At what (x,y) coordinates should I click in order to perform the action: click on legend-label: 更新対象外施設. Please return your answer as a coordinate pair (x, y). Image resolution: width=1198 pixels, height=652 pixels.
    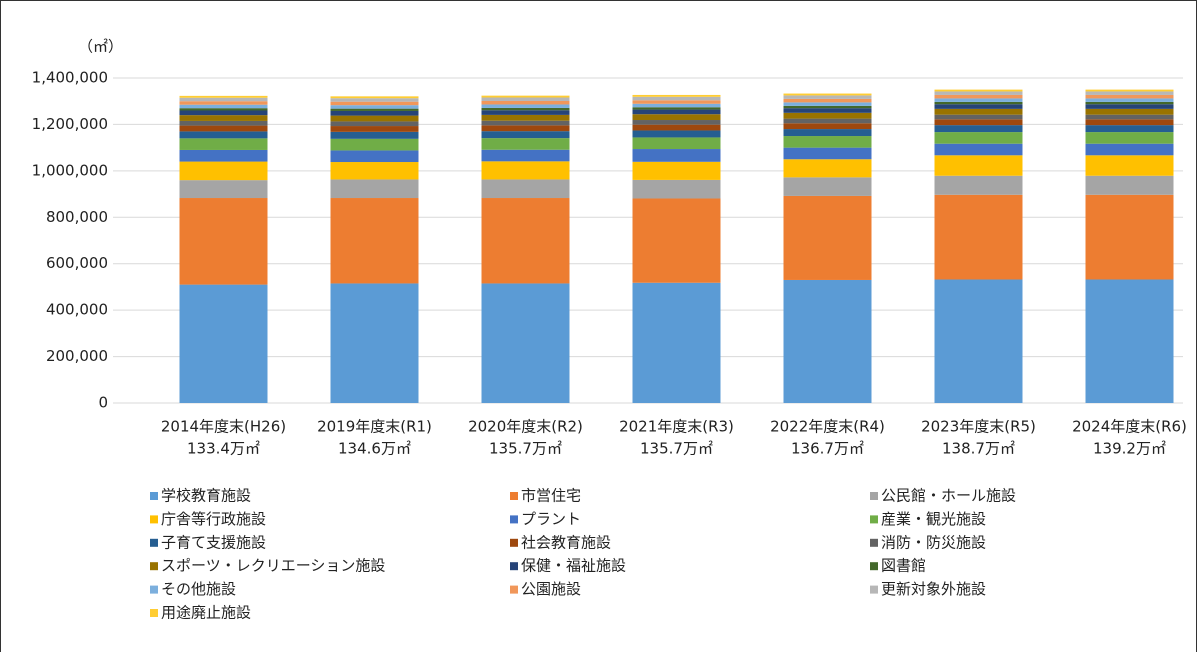
    Looking at the image, I should click on (933, 589).